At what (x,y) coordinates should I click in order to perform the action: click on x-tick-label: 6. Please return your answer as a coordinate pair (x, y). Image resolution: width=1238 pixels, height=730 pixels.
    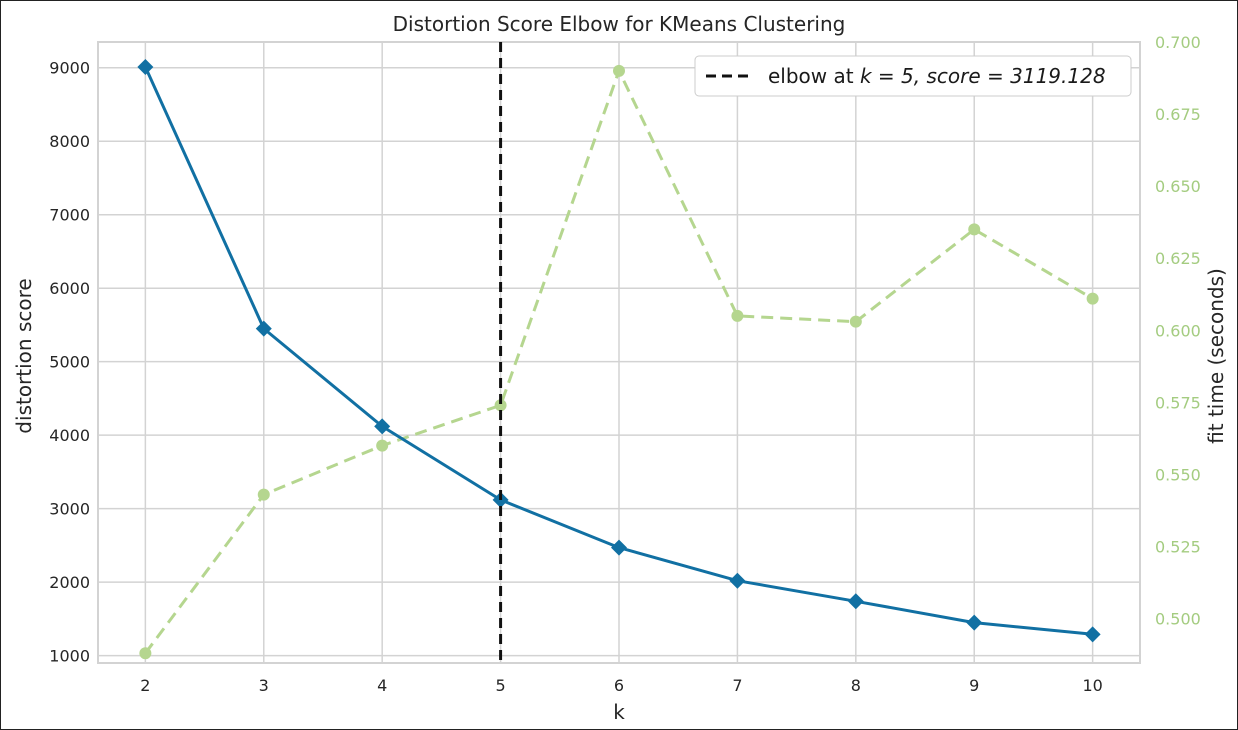
    Looking at the image, I should click on (619, 685).